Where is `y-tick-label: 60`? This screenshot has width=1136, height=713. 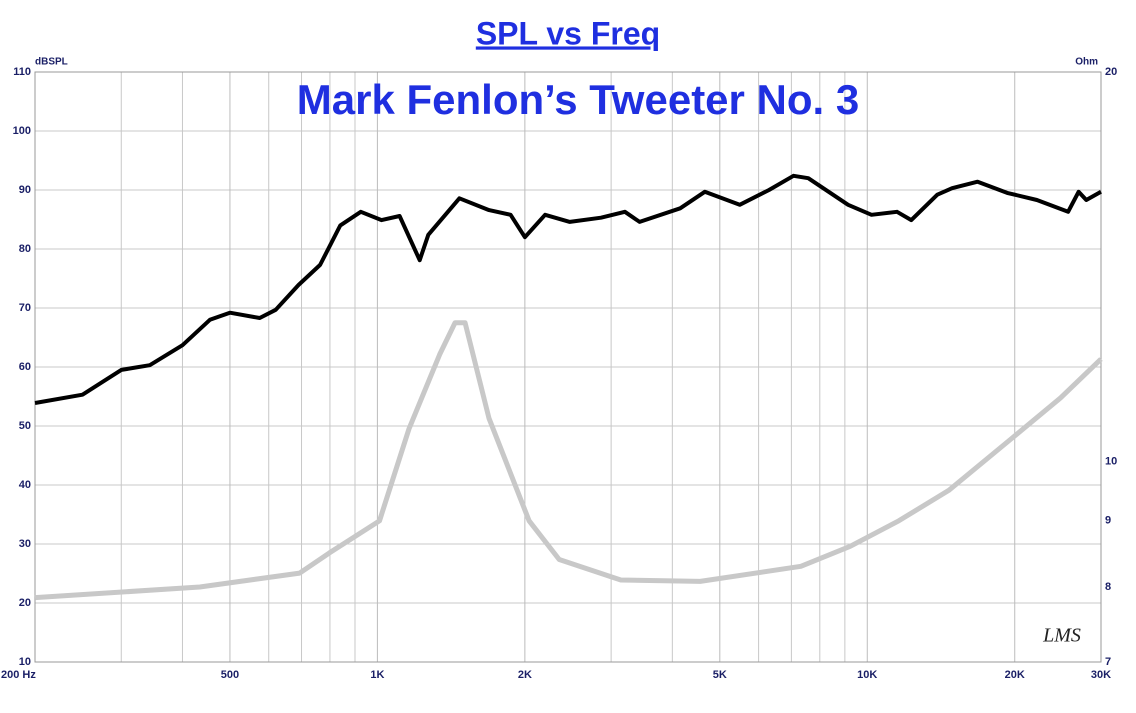
y-tick-label: 60 is located at coordinates (25, 367).